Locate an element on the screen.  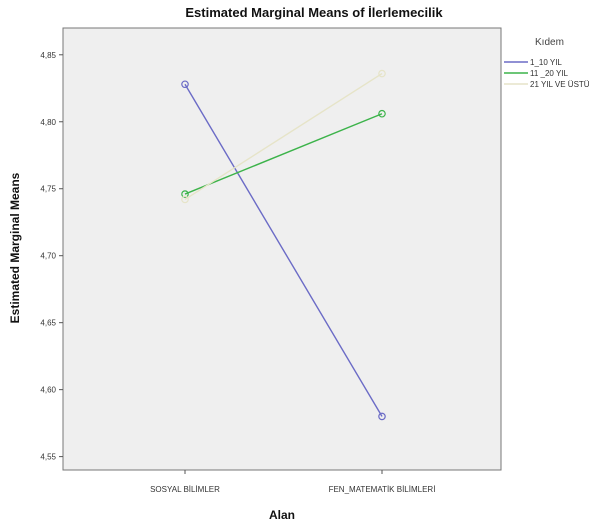
x-axis-title: Alan is located at coordinates (282, 515).